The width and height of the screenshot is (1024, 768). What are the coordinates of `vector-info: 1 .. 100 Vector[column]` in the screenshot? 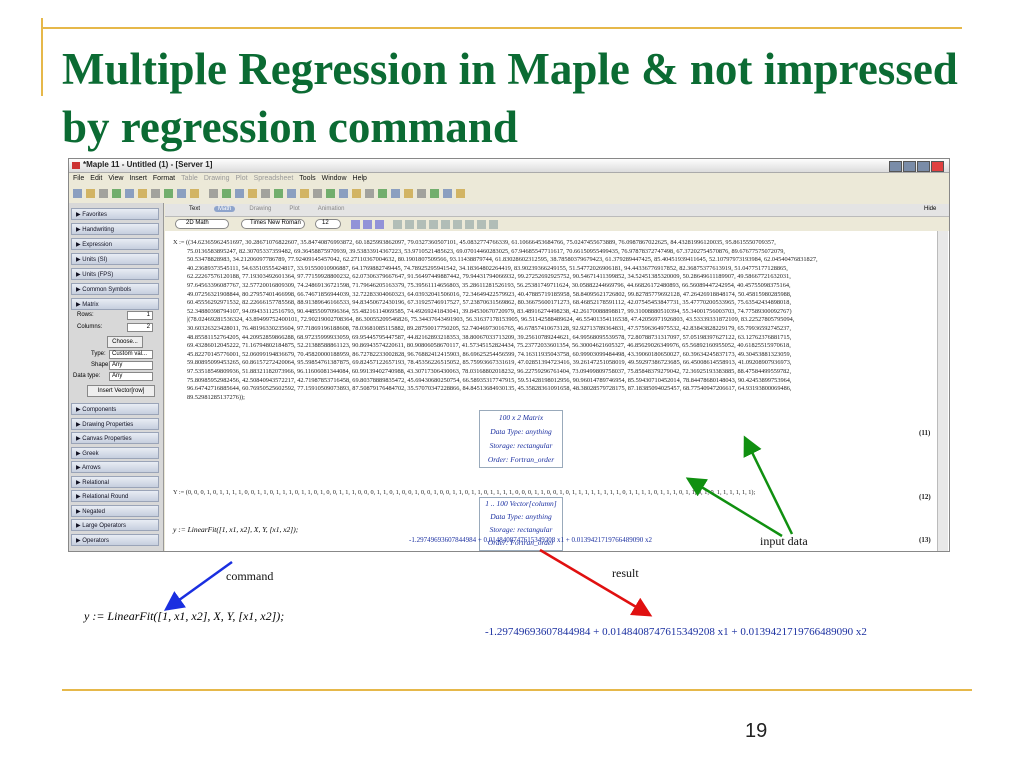 It's located at (521, 503).